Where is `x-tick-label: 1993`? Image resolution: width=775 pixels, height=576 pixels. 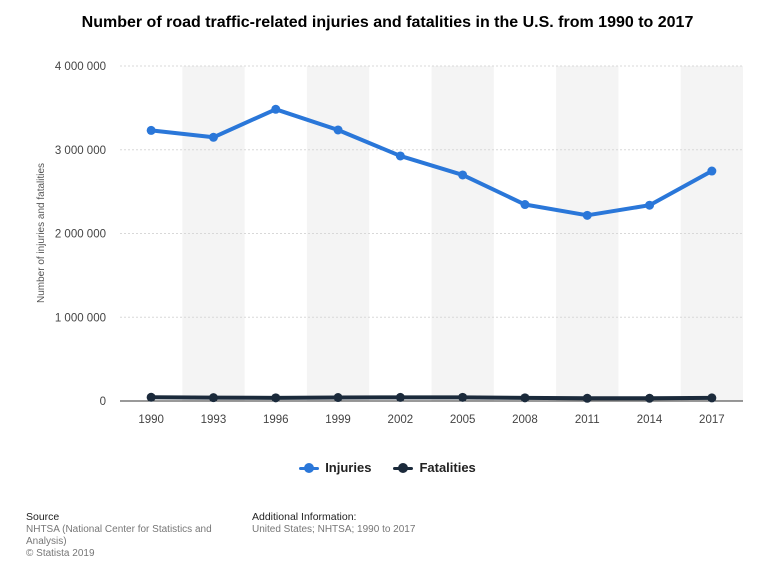
x-tick-label: 1993 is located at coordinates (214, 420).